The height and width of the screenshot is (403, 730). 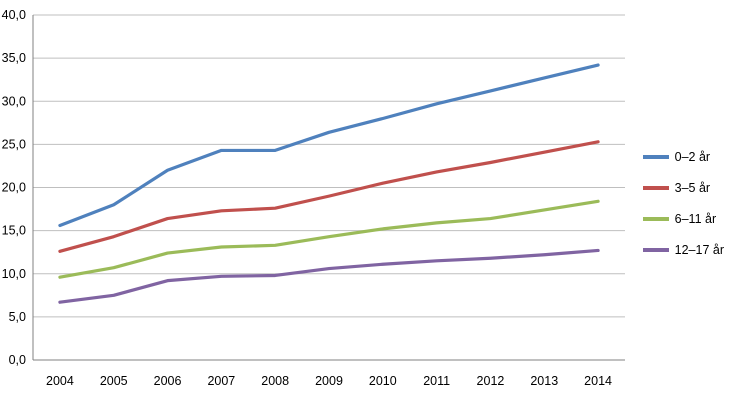 I want to click on x-tick-label: 2010, so click(x=383, y=381).